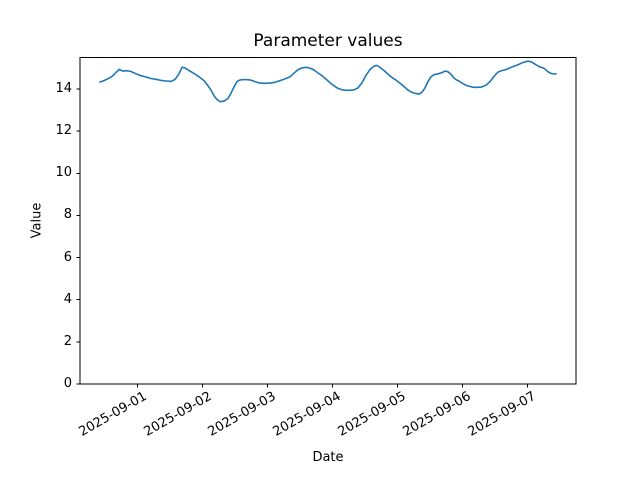 This screenshot has height=480, width=640. I want to click on y-tick-label: 2, so click(67, 341).